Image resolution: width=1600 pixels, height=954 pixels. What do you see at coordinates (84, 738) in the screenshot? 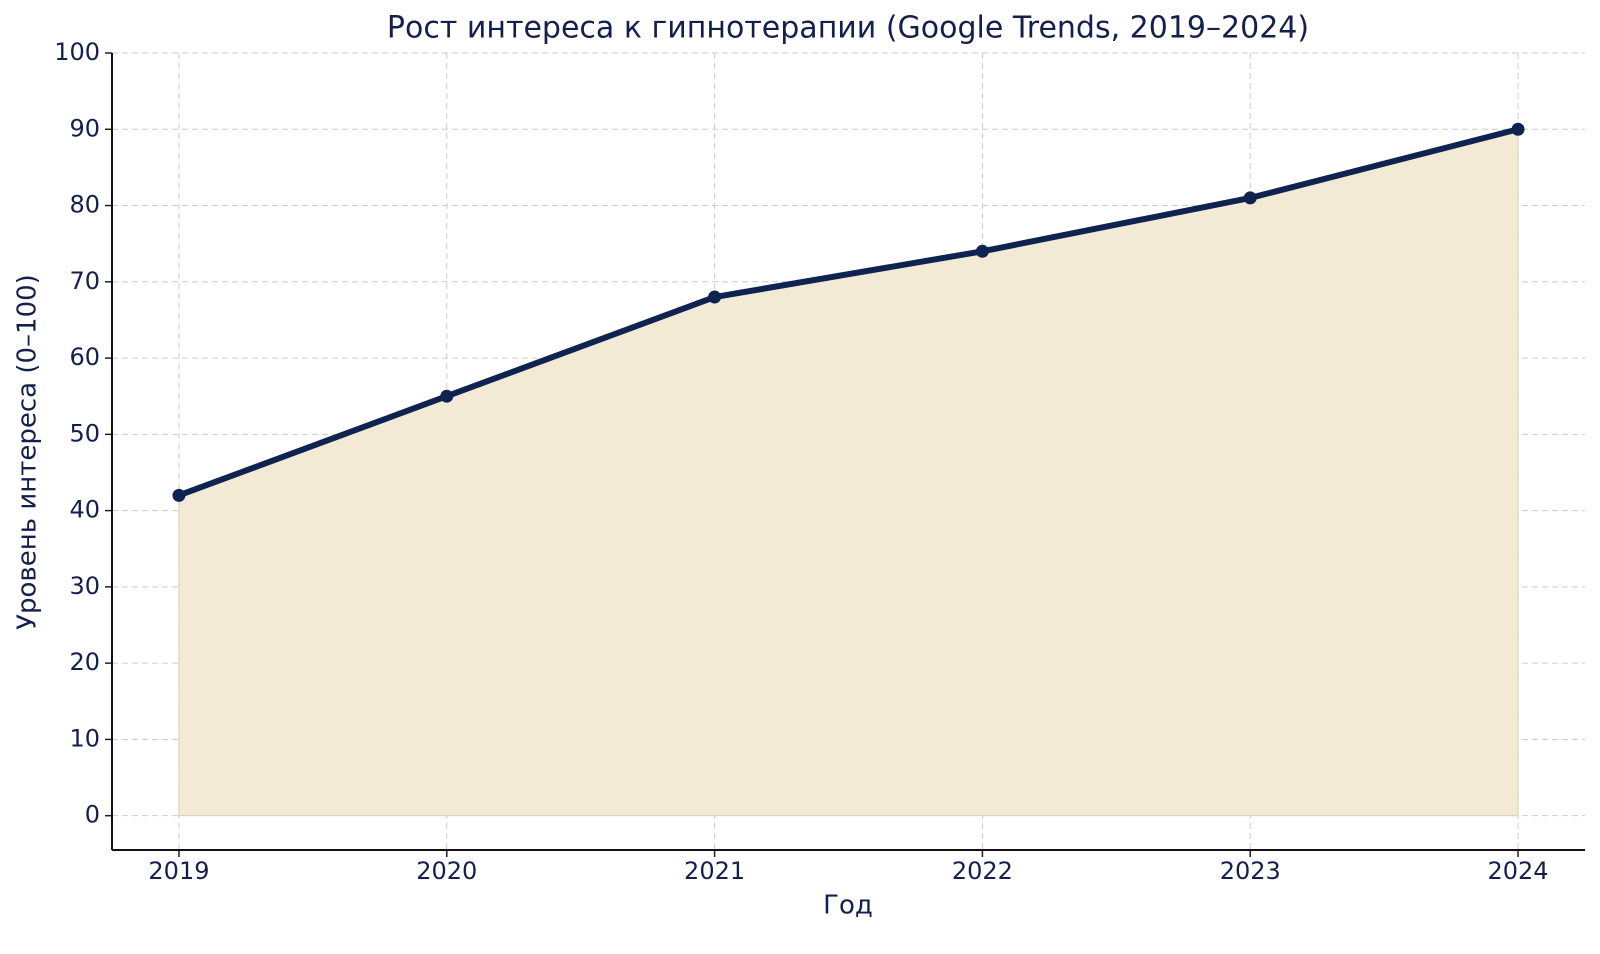
I see `y-tick-label: 10` at bounding box center [84, 738].